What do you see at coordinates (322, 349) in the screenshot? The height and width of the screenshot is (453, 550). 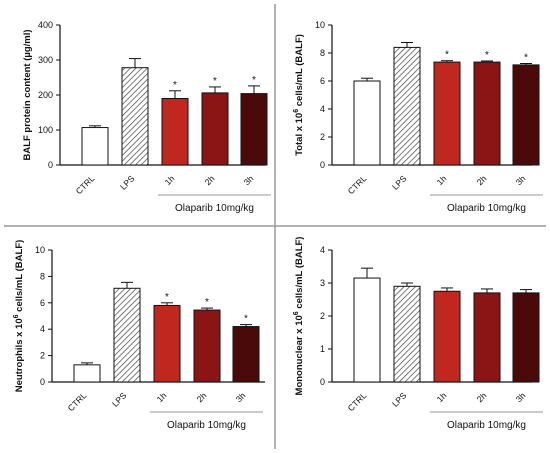 I see `y-tick-label: 1` at bounding box center [322, 349].